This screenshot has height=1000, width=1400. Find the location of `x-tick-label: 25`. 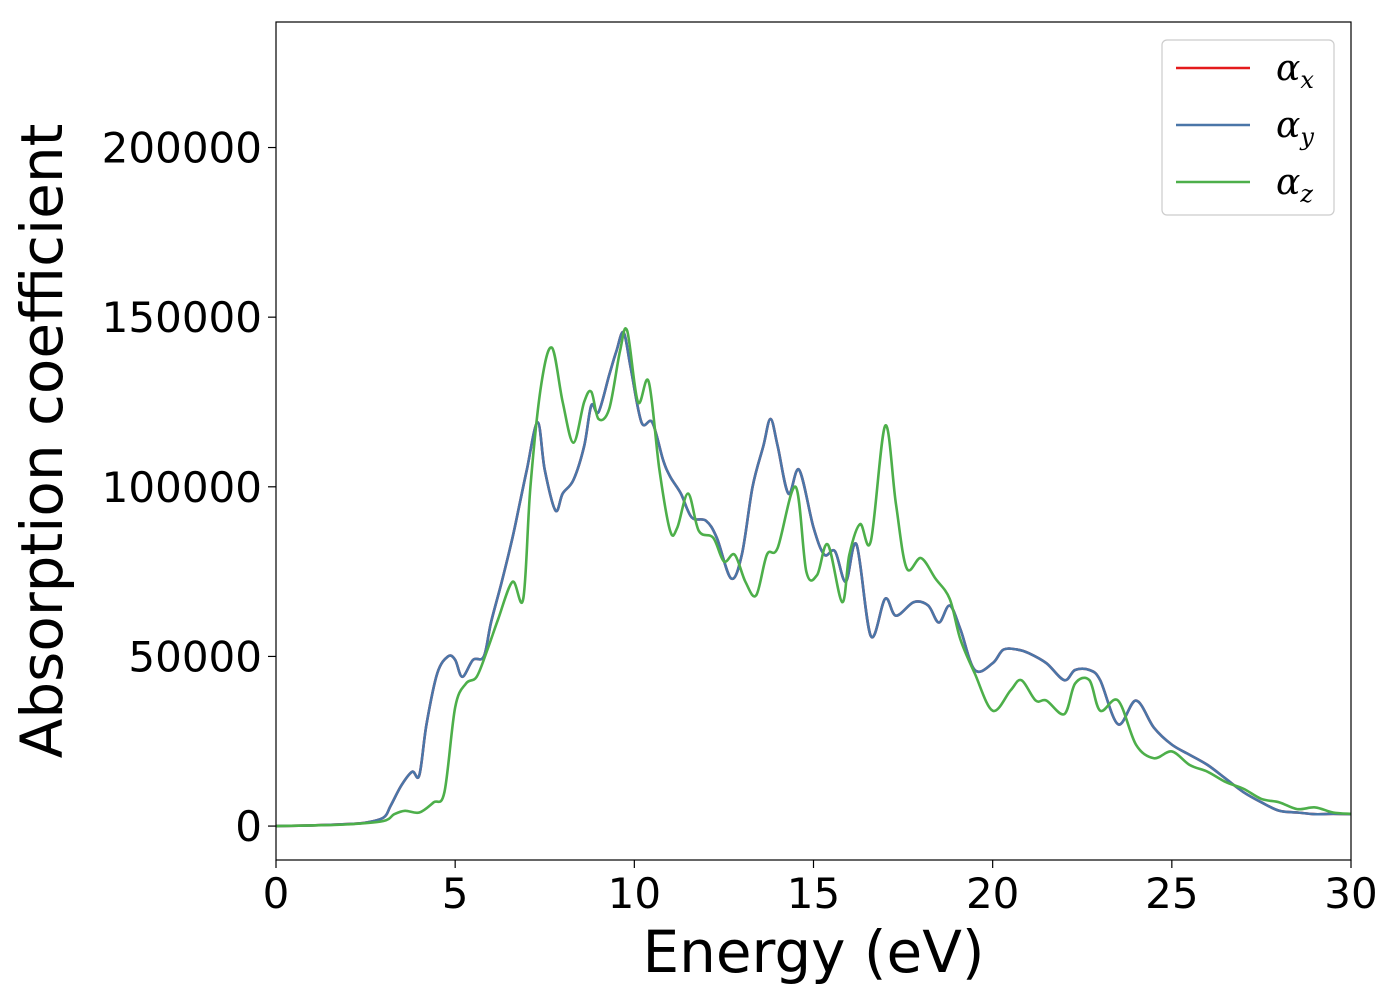

x-tick-label: 25 is located at coordinates (1171, 893).